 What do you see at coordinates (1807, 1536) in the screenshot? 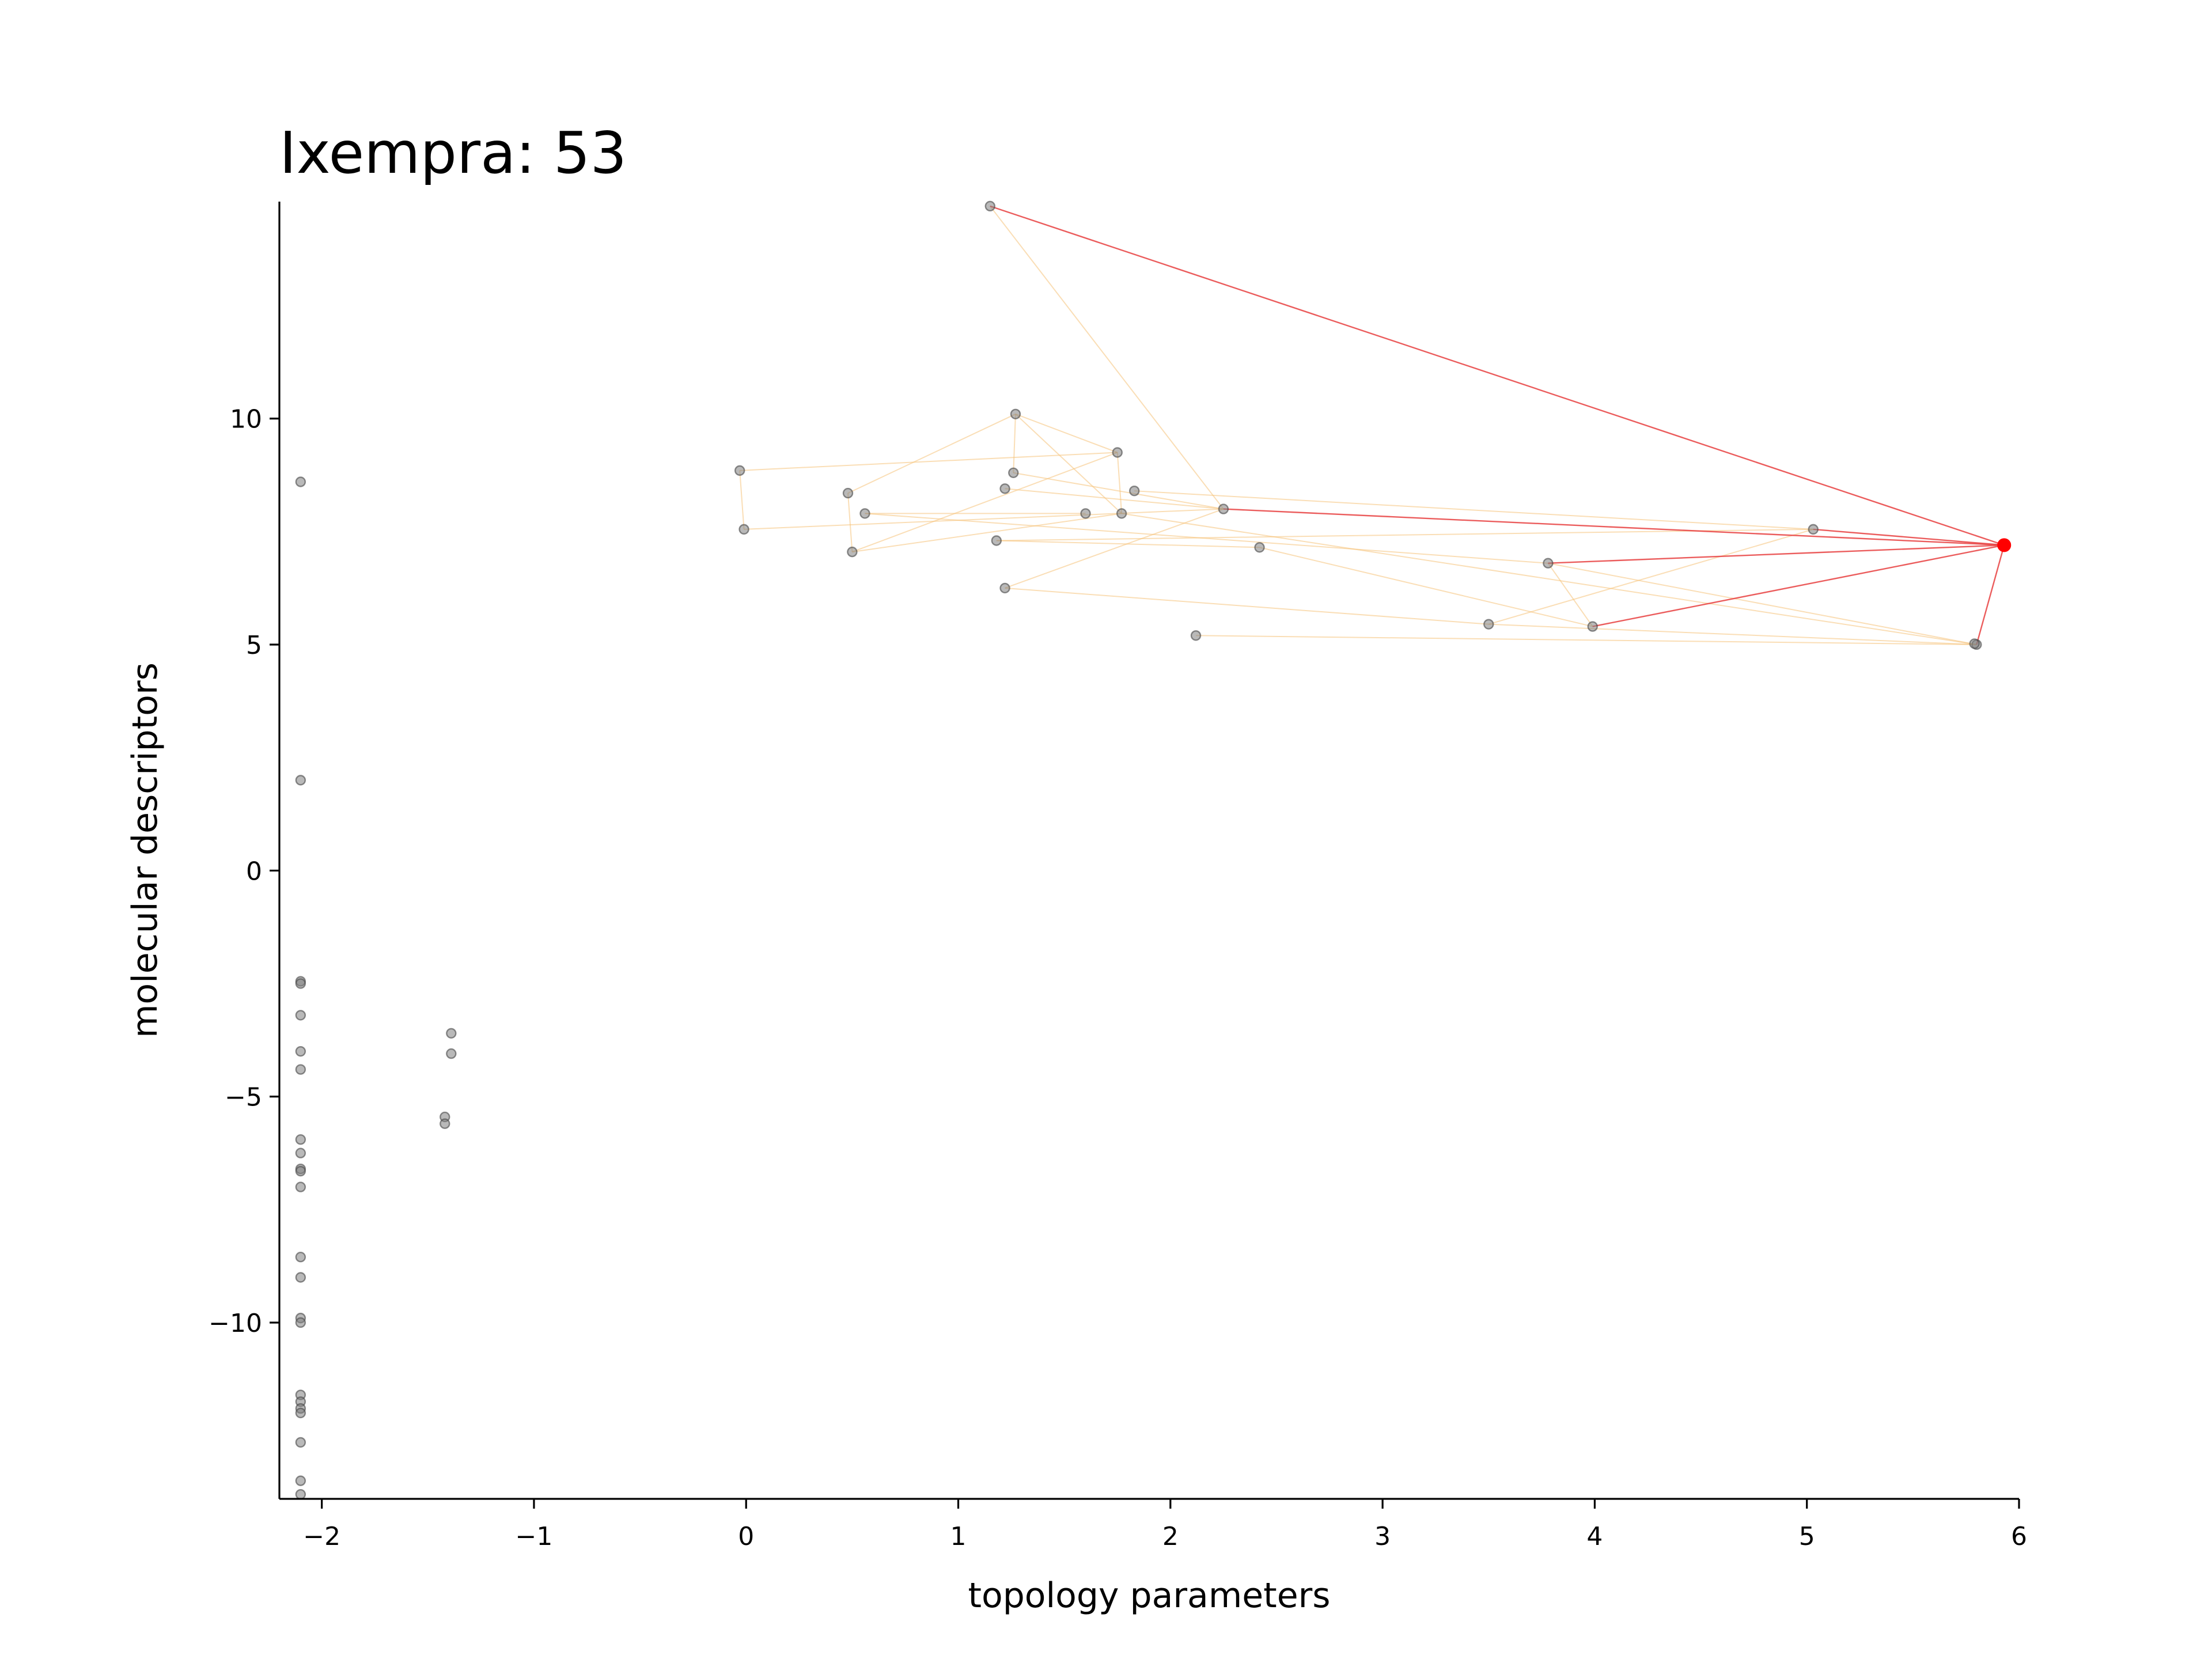
I see `x-tick-label: 5` at bounding box center [1807, 1536].